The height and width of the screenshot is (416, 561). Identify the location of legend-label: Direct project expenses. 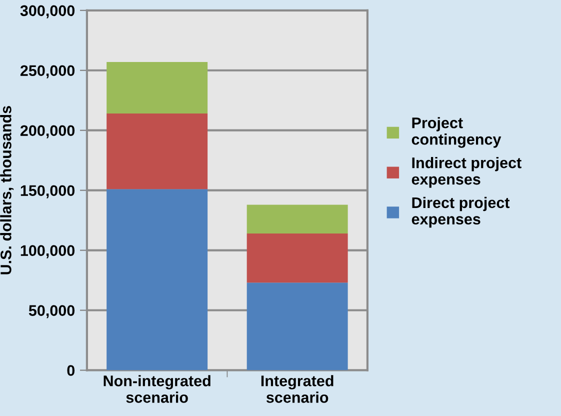
(461, 212).